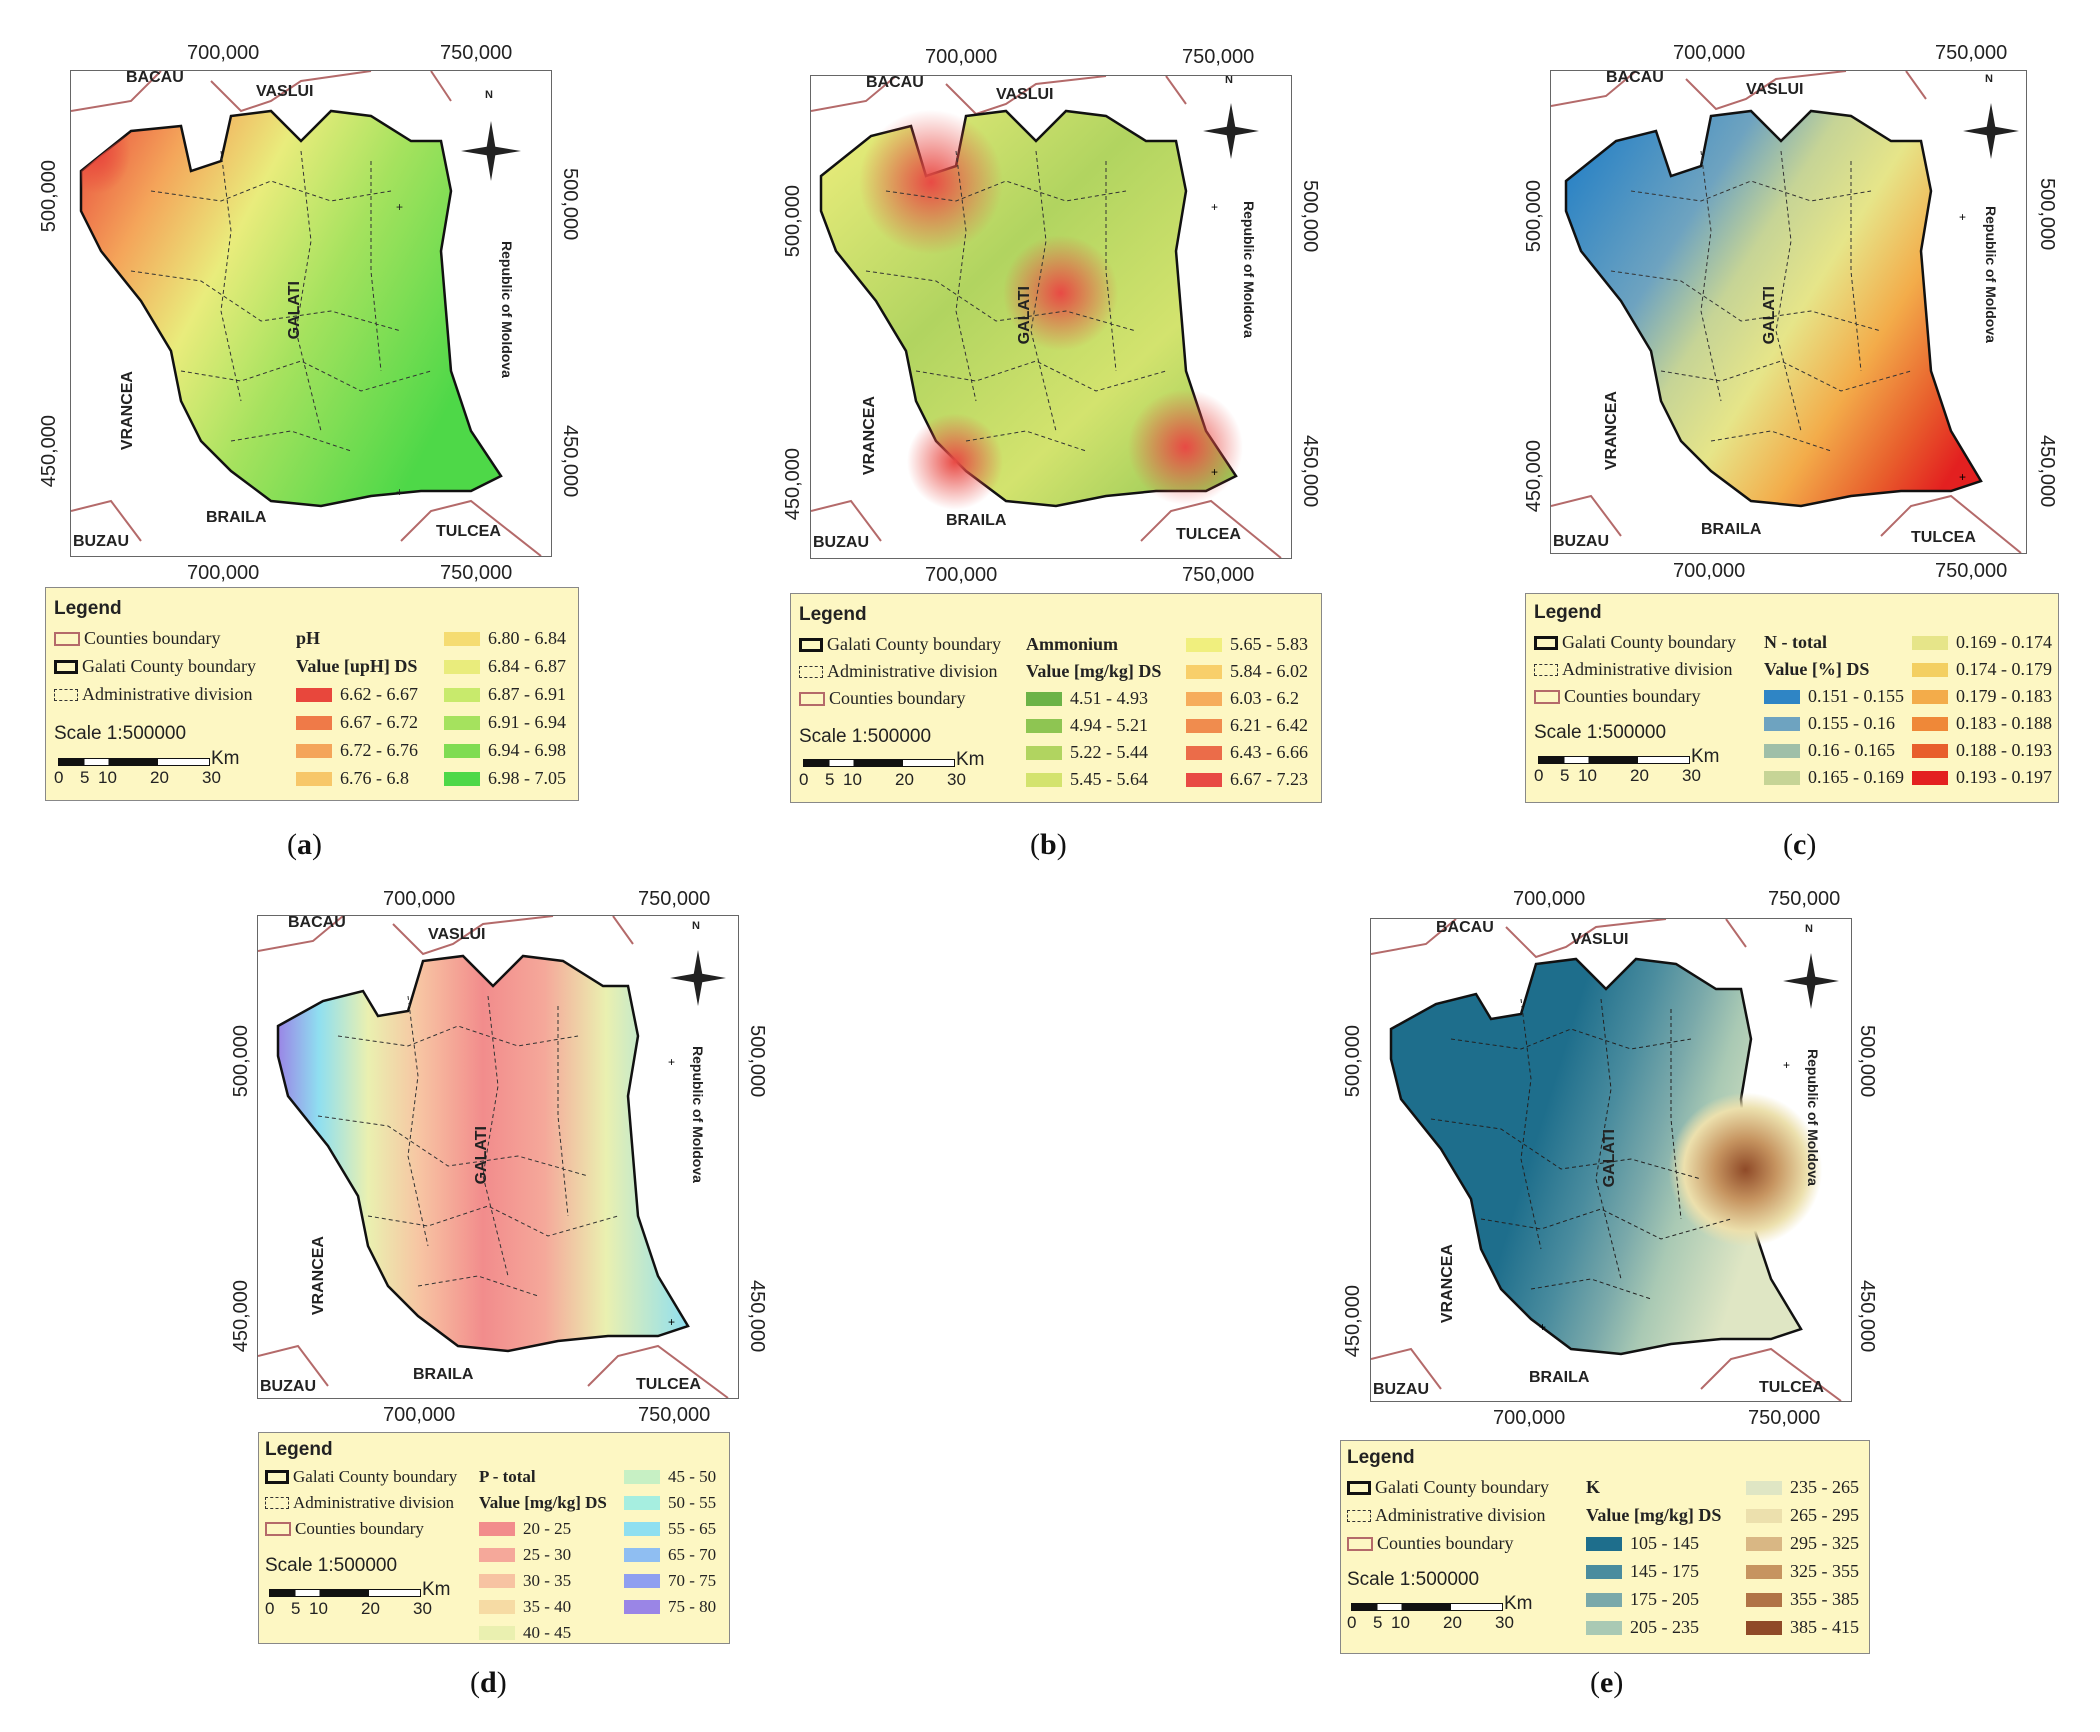 The height and width of the screenshot is (1732, 2100). Describe the element at coordinates (101, 541) in the screenshot. I see `label-buzau: BUZAU` at that location.